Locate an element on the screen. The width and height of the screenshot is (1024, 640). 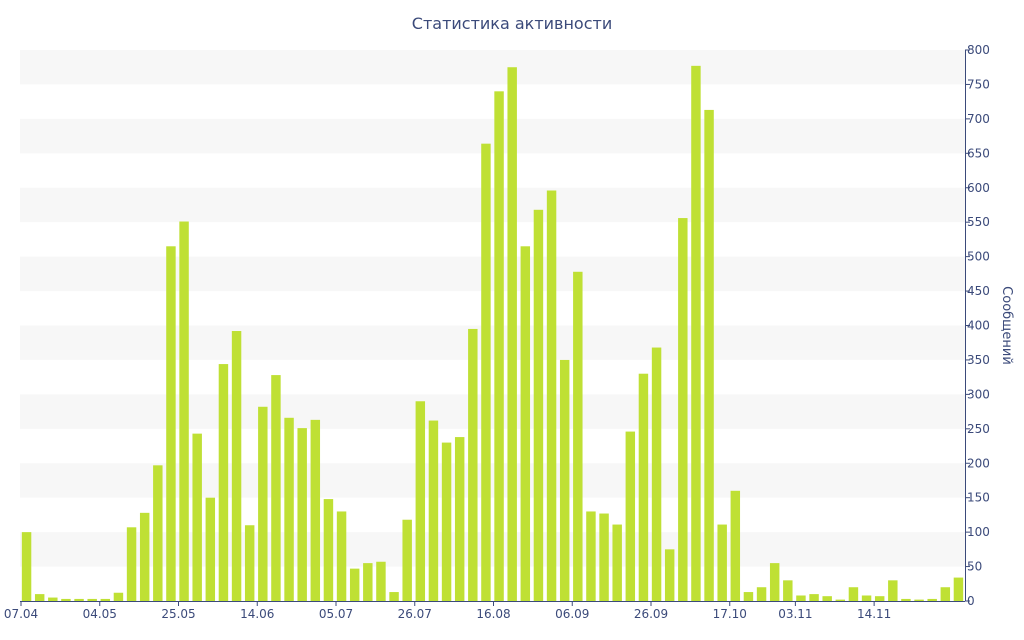
x-tick-label: 07.04 is located at coordinates (21, 614).